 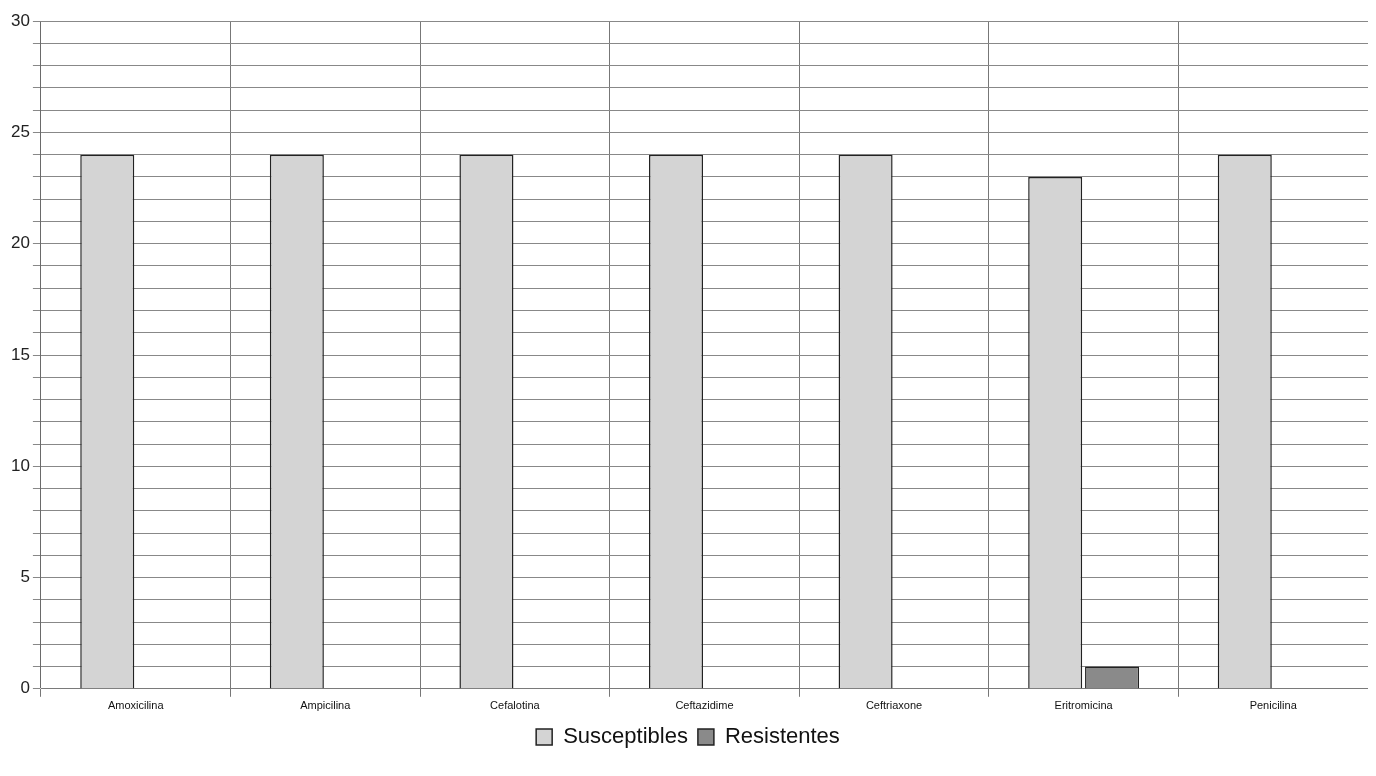 What do you see at coordinates (326, 705) in the screenshot?
I see `x-tick-label: Ampicilina` at bounding box center [326, 705].